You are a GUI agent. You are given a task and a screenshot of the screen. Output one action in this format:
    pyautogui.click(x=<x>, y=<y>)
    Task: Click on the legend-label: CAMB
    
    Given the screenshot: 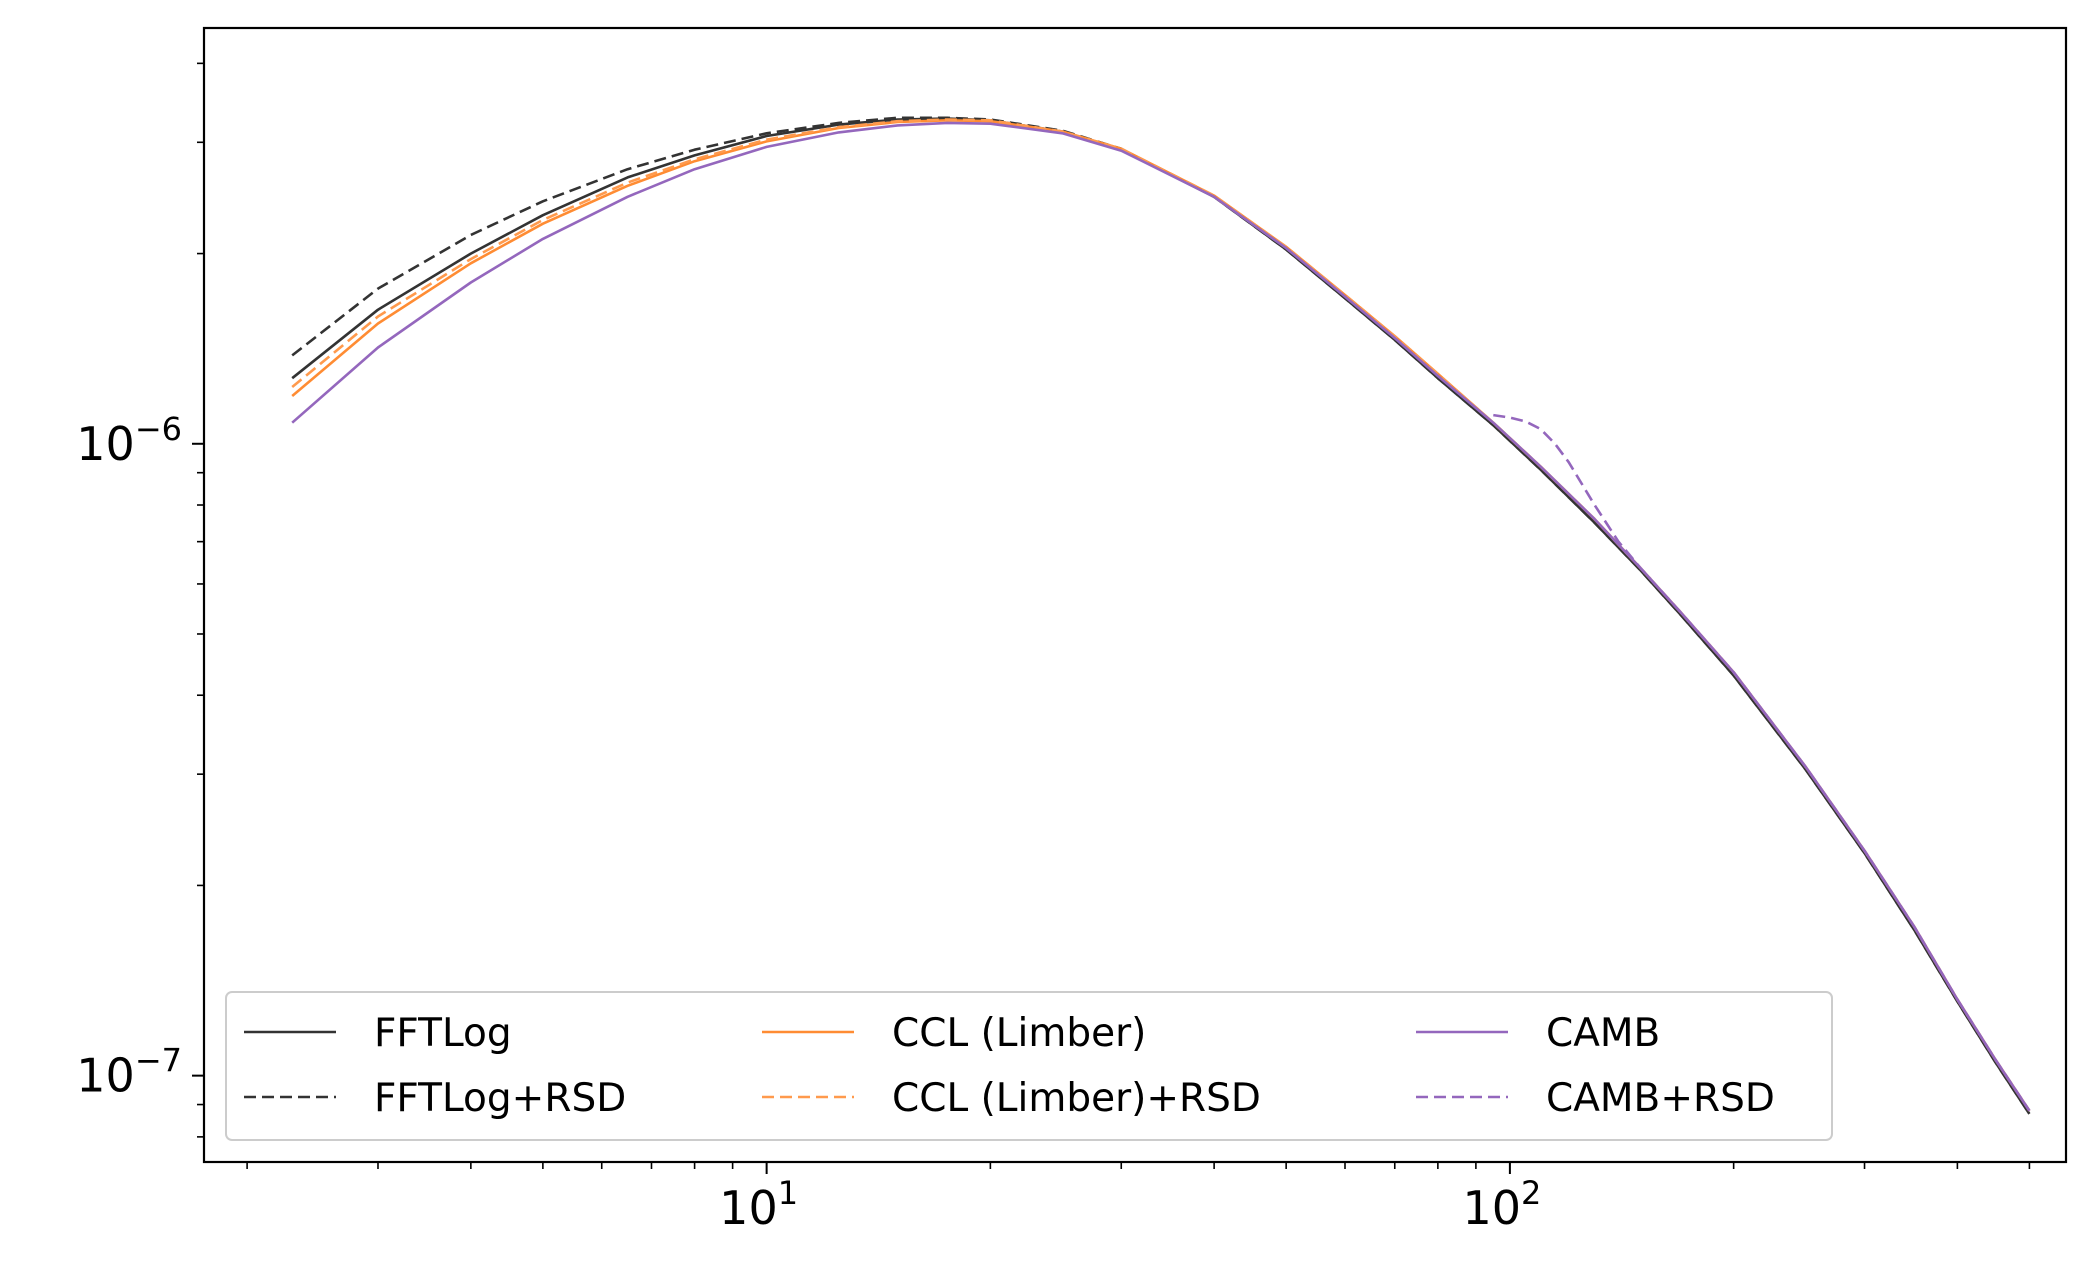 What is the action you would take?
    pyautogui.click(x=1603, y=1033)
    